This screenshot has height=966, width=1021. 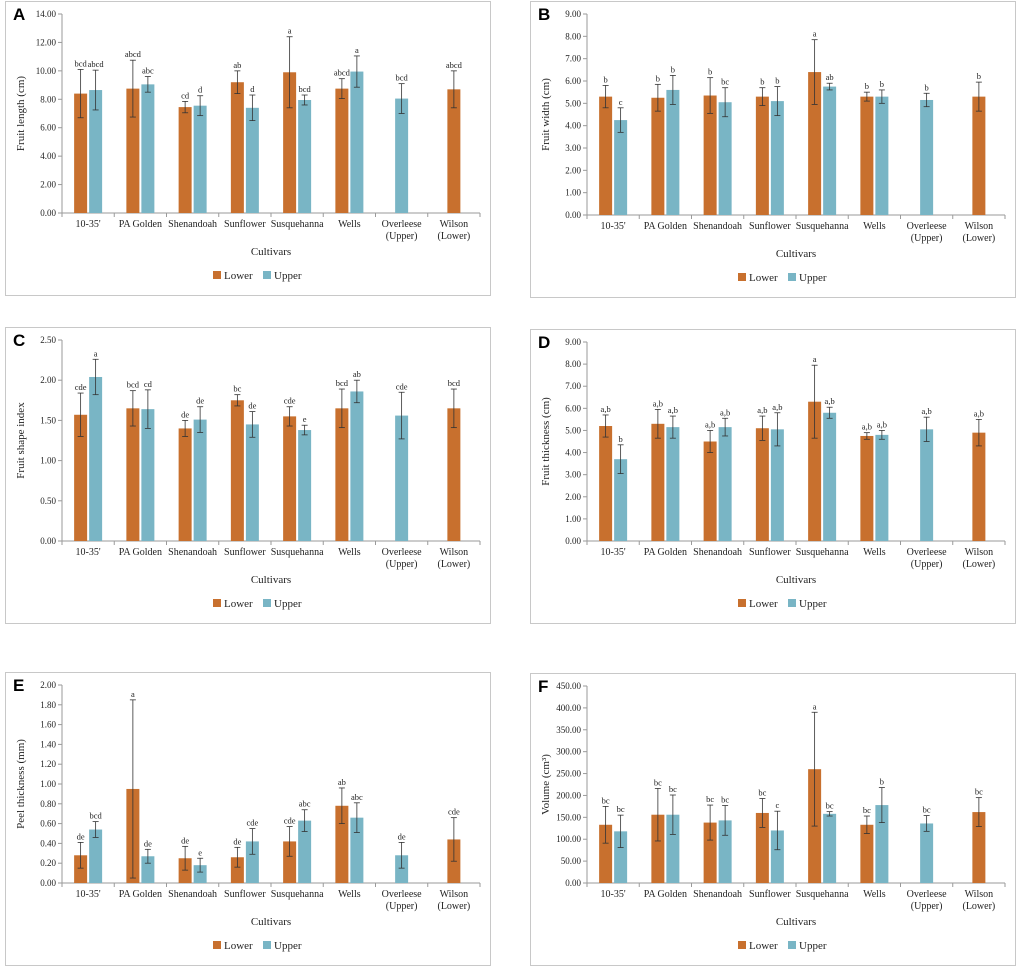 What do you see at coordinates (573, 59) in the screenshot?
I see `y-tick-label: 7.00` at bounding box center [573, 59].